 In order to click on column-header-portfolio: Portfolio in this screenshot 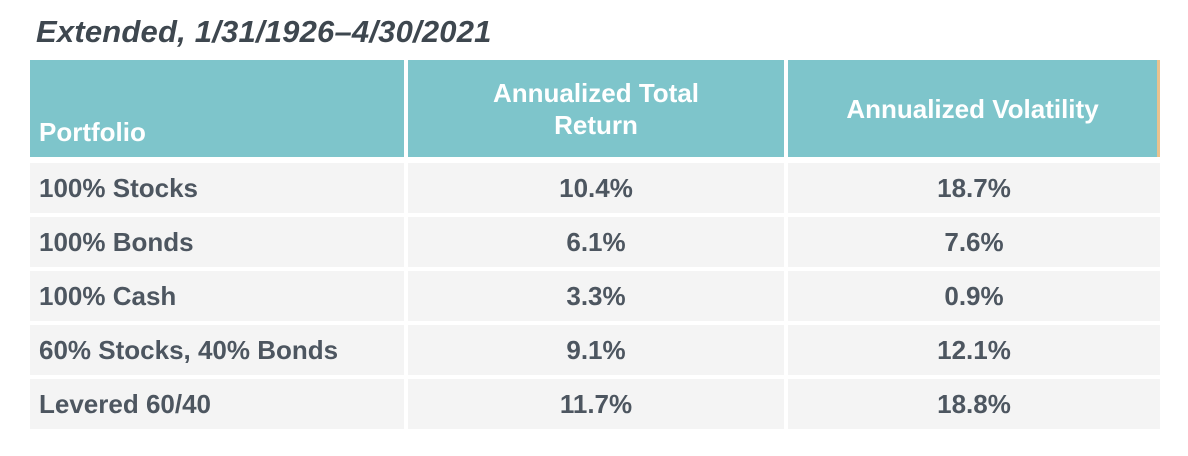, I will do `click(217, 108)`.